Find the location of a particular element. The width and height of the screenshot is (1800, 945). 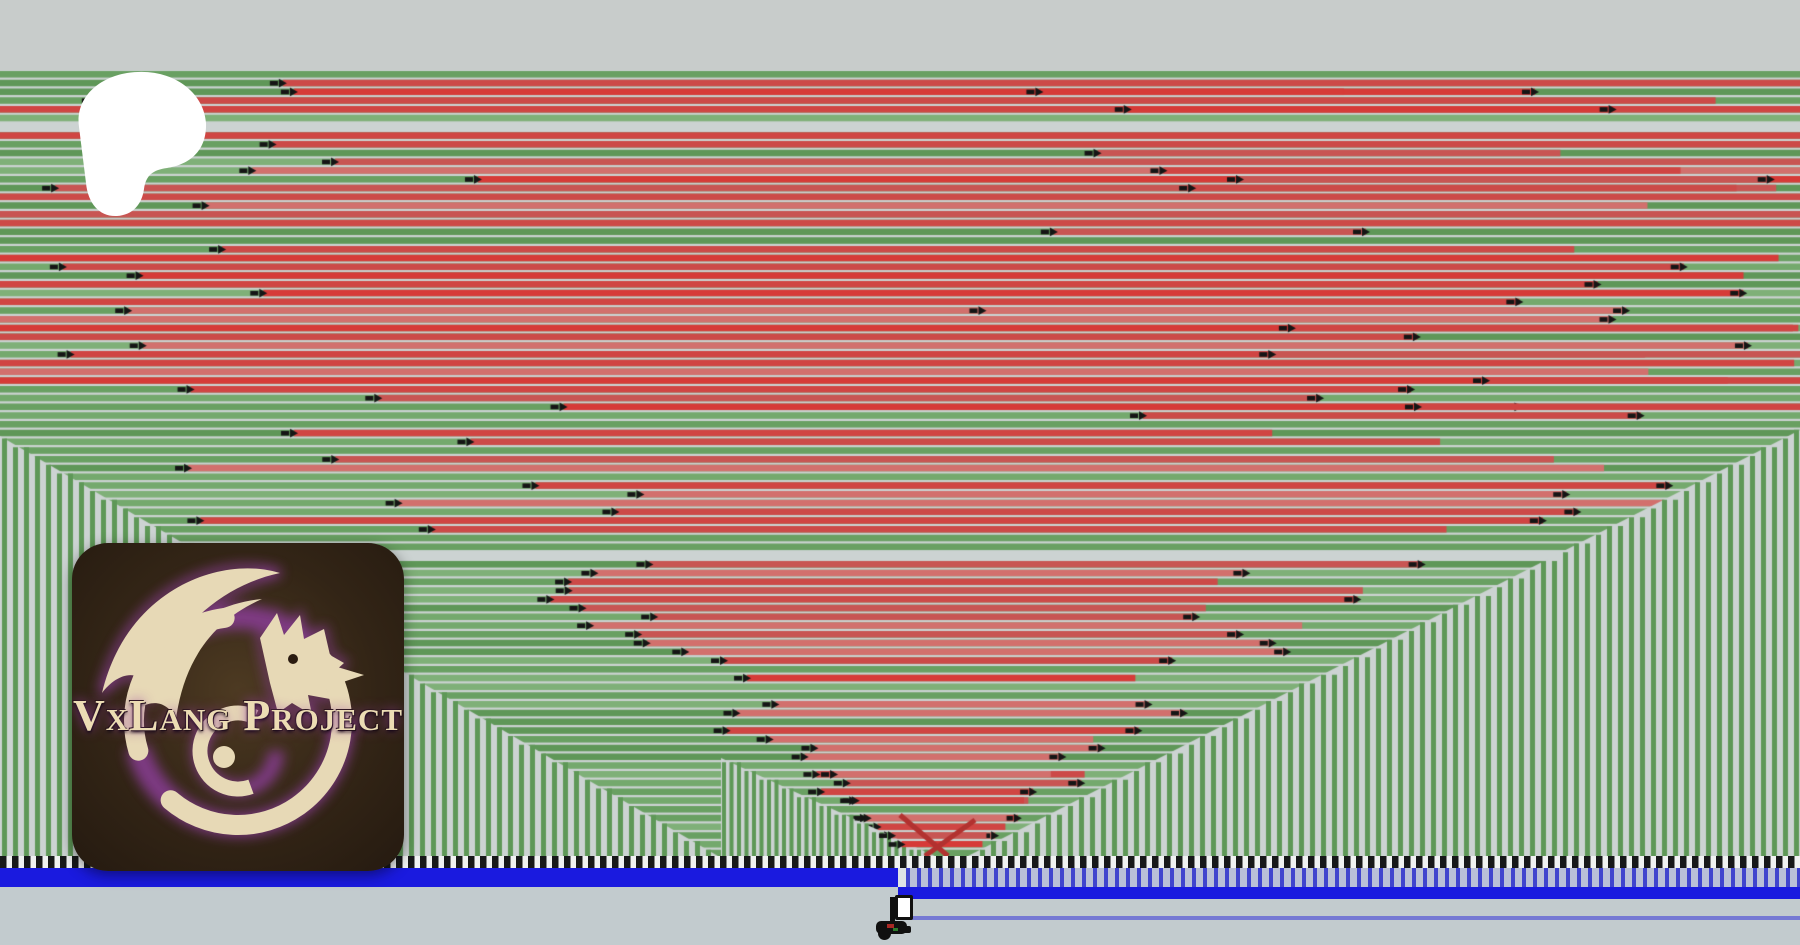

patreon-logo is located at coordinates (142, 144).